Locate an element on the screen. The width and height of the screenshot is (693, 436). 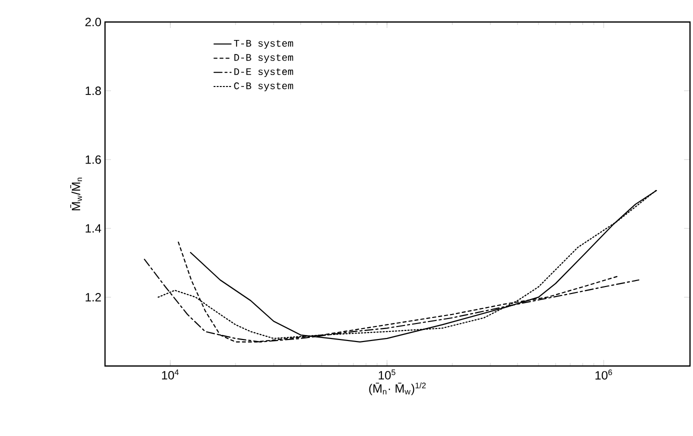
y-tick-label: 1.6 is located at coordinates (93, 159).